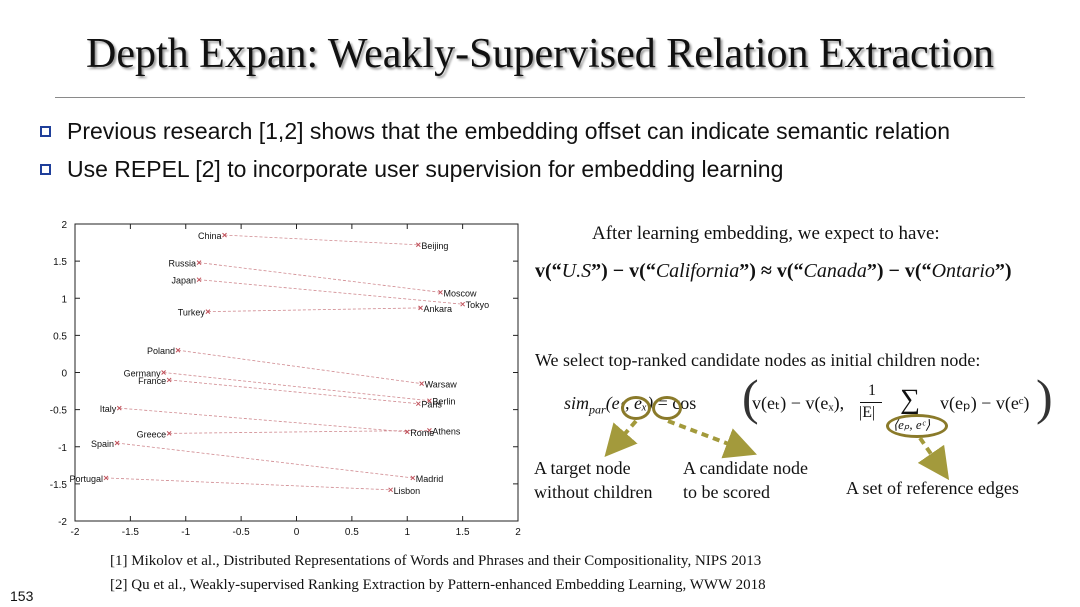 The image size is (1080, 607). What do you see at coordinates (297, 532) in the screenshot?
I see `x-tick-label: 0` at bounding box center [297, 532].